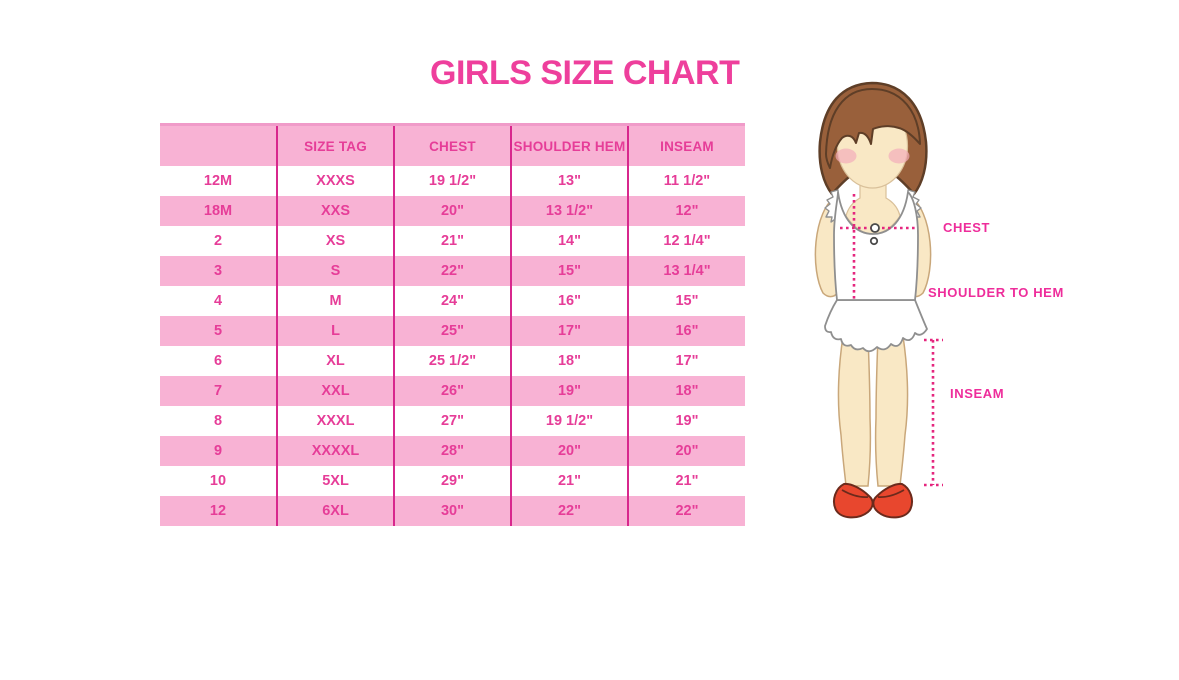 This screenshot has height=680, width=1179. What do you see at coordinates (686, 145) in the screenshot?
I see `header-cell-inseam: INSEAM` at bounding box center [686, 145].